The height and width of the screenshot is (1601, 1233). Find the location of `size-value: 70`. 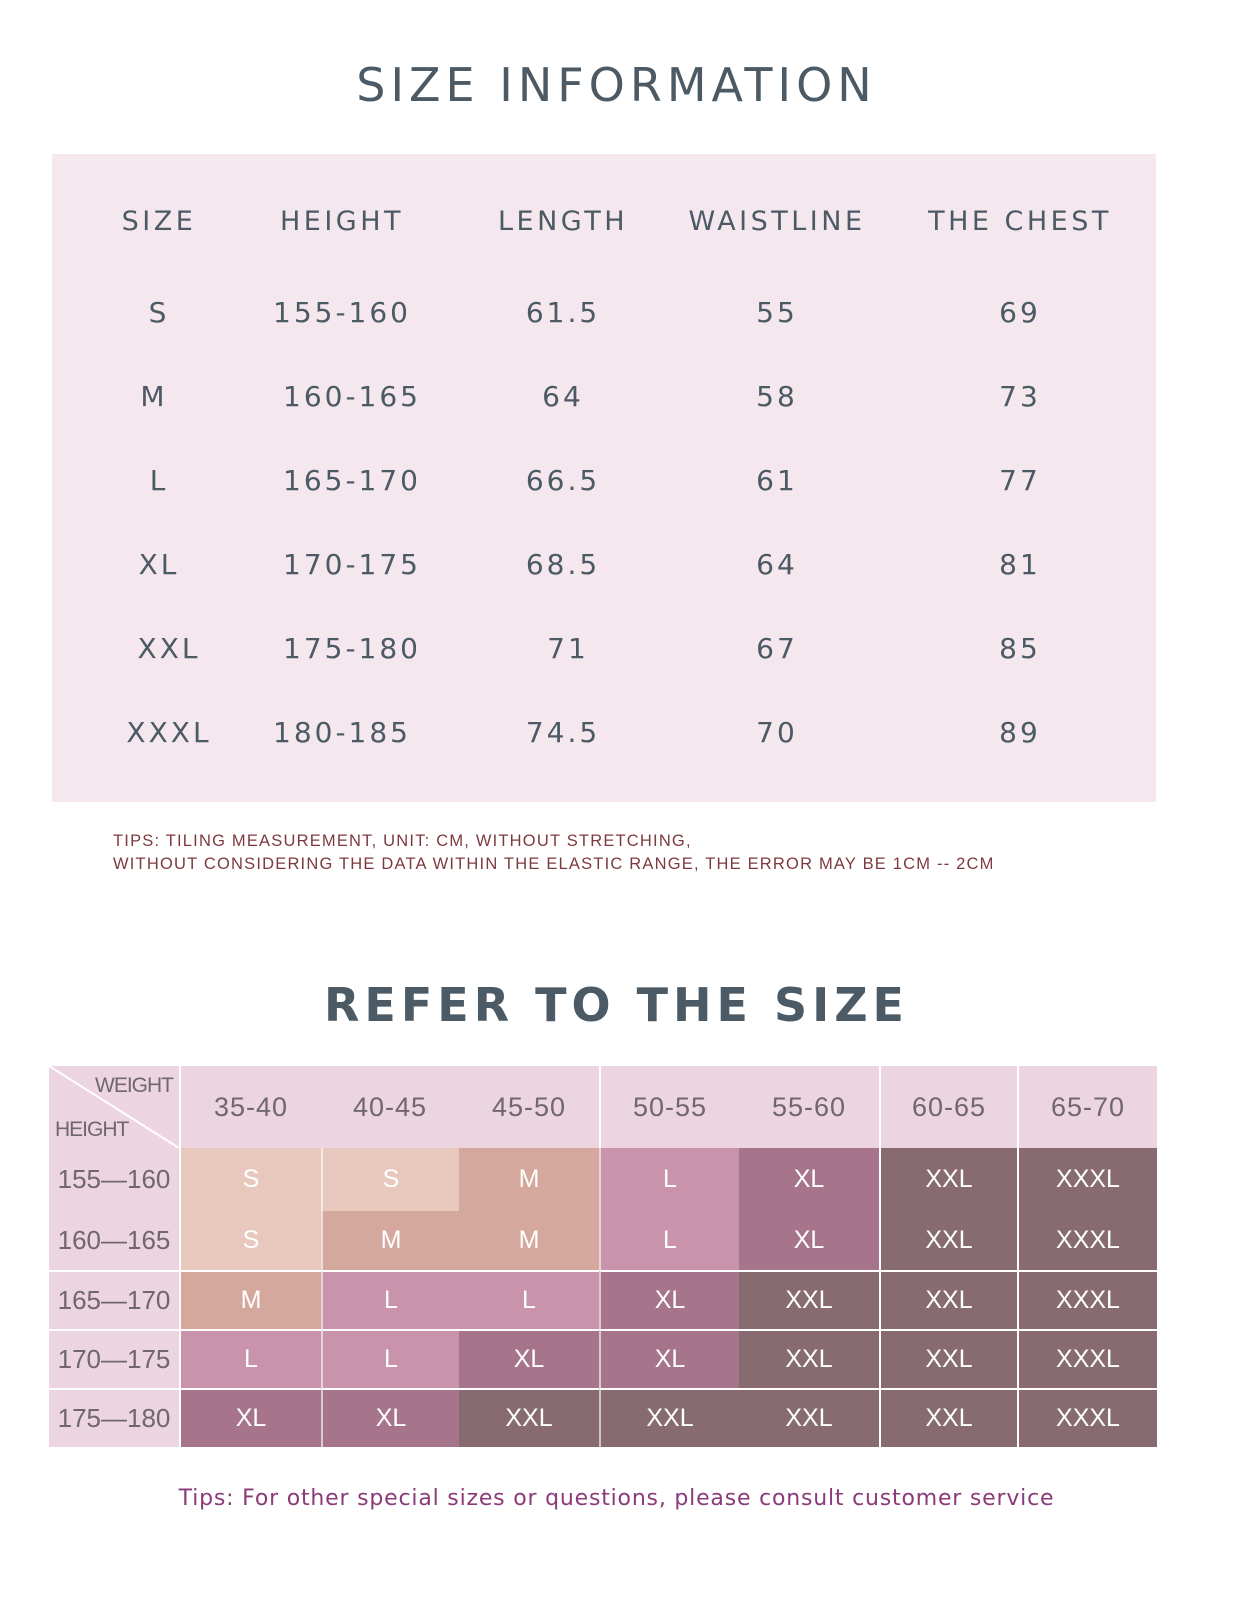

size-value: 70 is located at coordinates (777, 732).